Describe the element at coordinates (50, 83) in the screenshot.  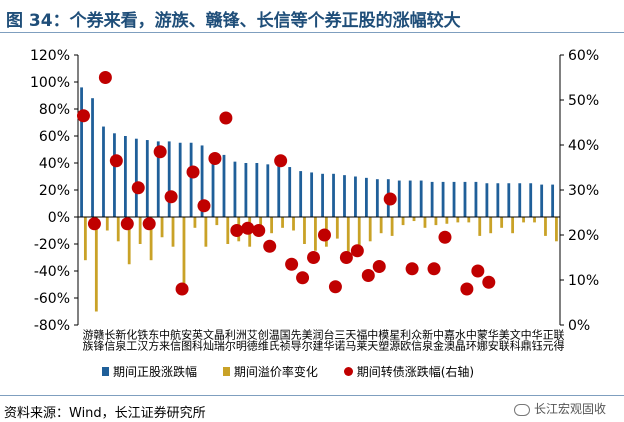
I see `left-tick-label: 100%` at that location.